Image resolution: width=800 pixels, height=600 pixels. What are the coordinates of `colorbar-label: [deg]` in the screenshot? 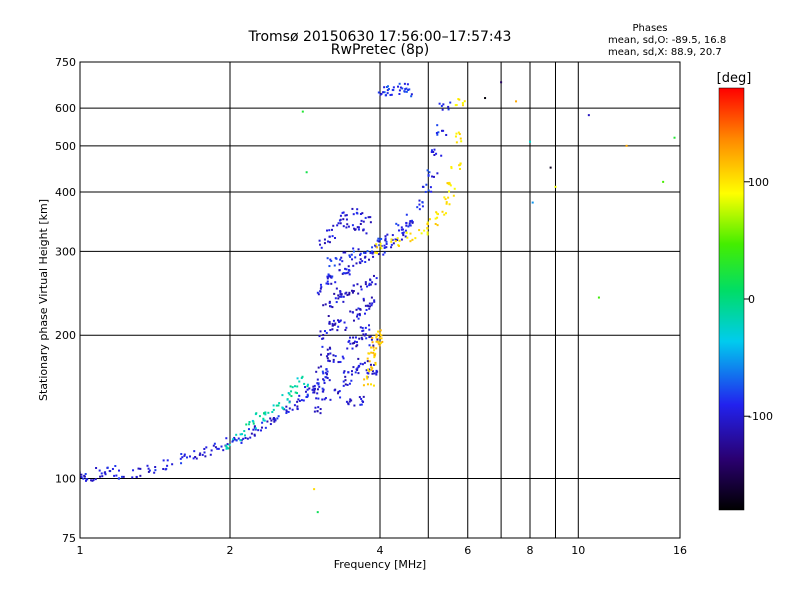 It's located at (734, 78).